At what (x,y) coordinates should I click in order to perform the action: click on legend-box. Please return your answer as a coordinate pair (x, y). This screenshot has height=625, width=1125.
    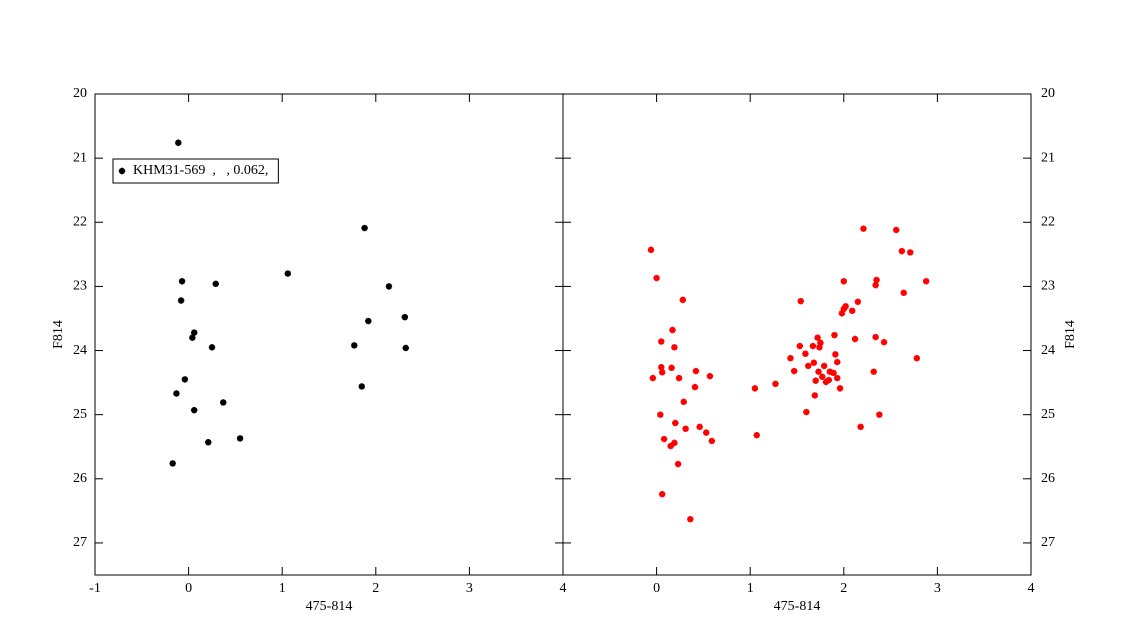
    Looking at the image, I should click on (195, 171).